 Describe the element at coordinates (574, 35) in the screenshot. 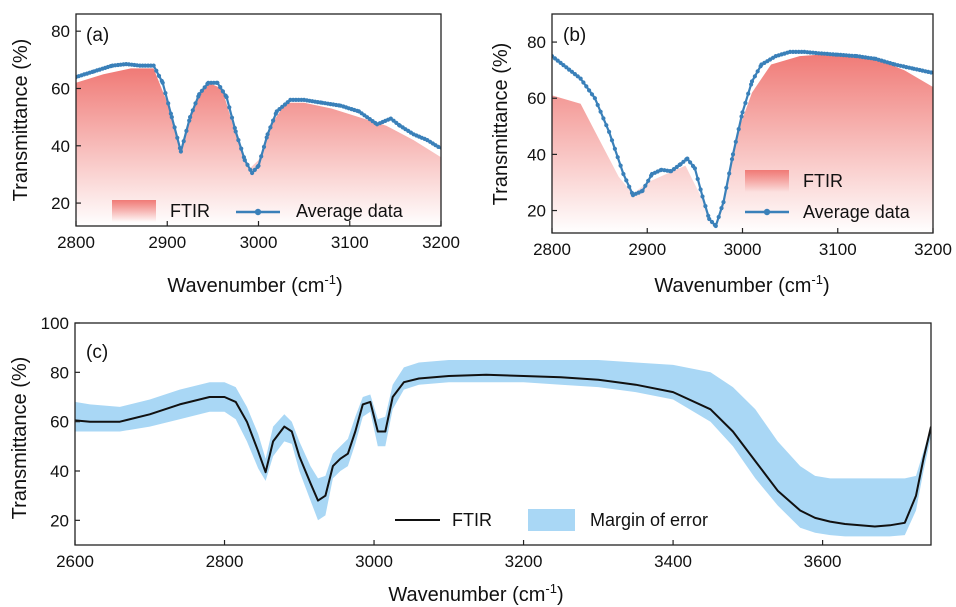

I see `panel-b-label: (b)` at that location.